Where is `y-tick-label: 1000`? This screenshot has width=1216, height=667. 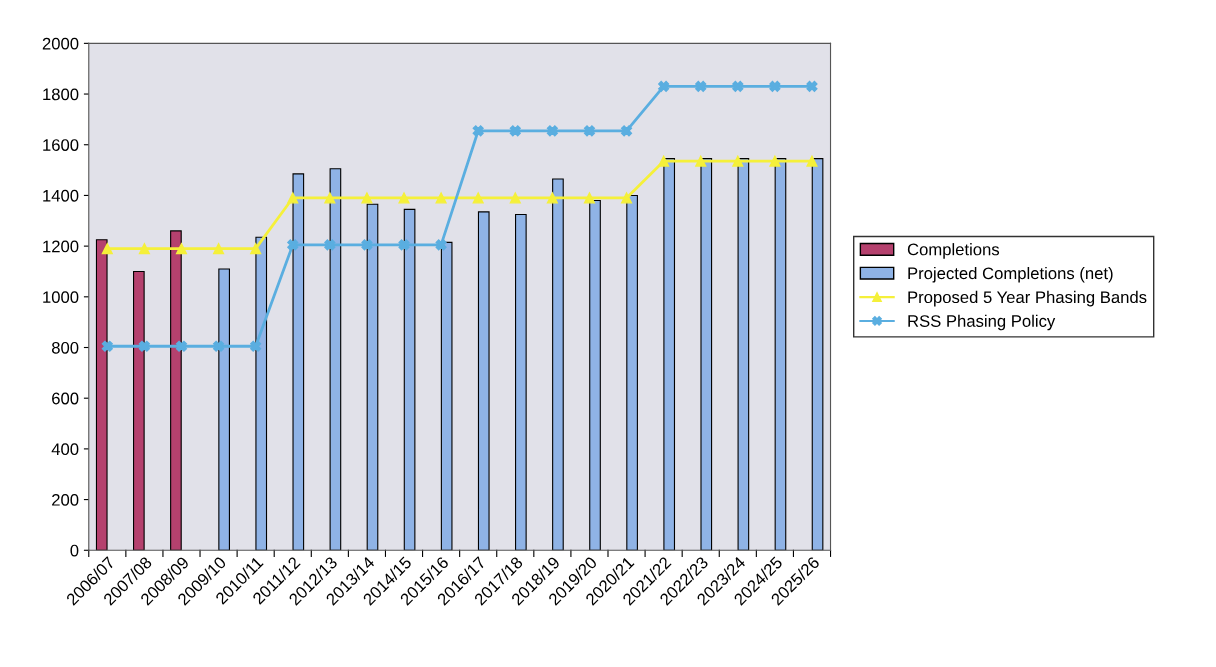
y-tick-label: 1000 is located at coordinates (61, 297).